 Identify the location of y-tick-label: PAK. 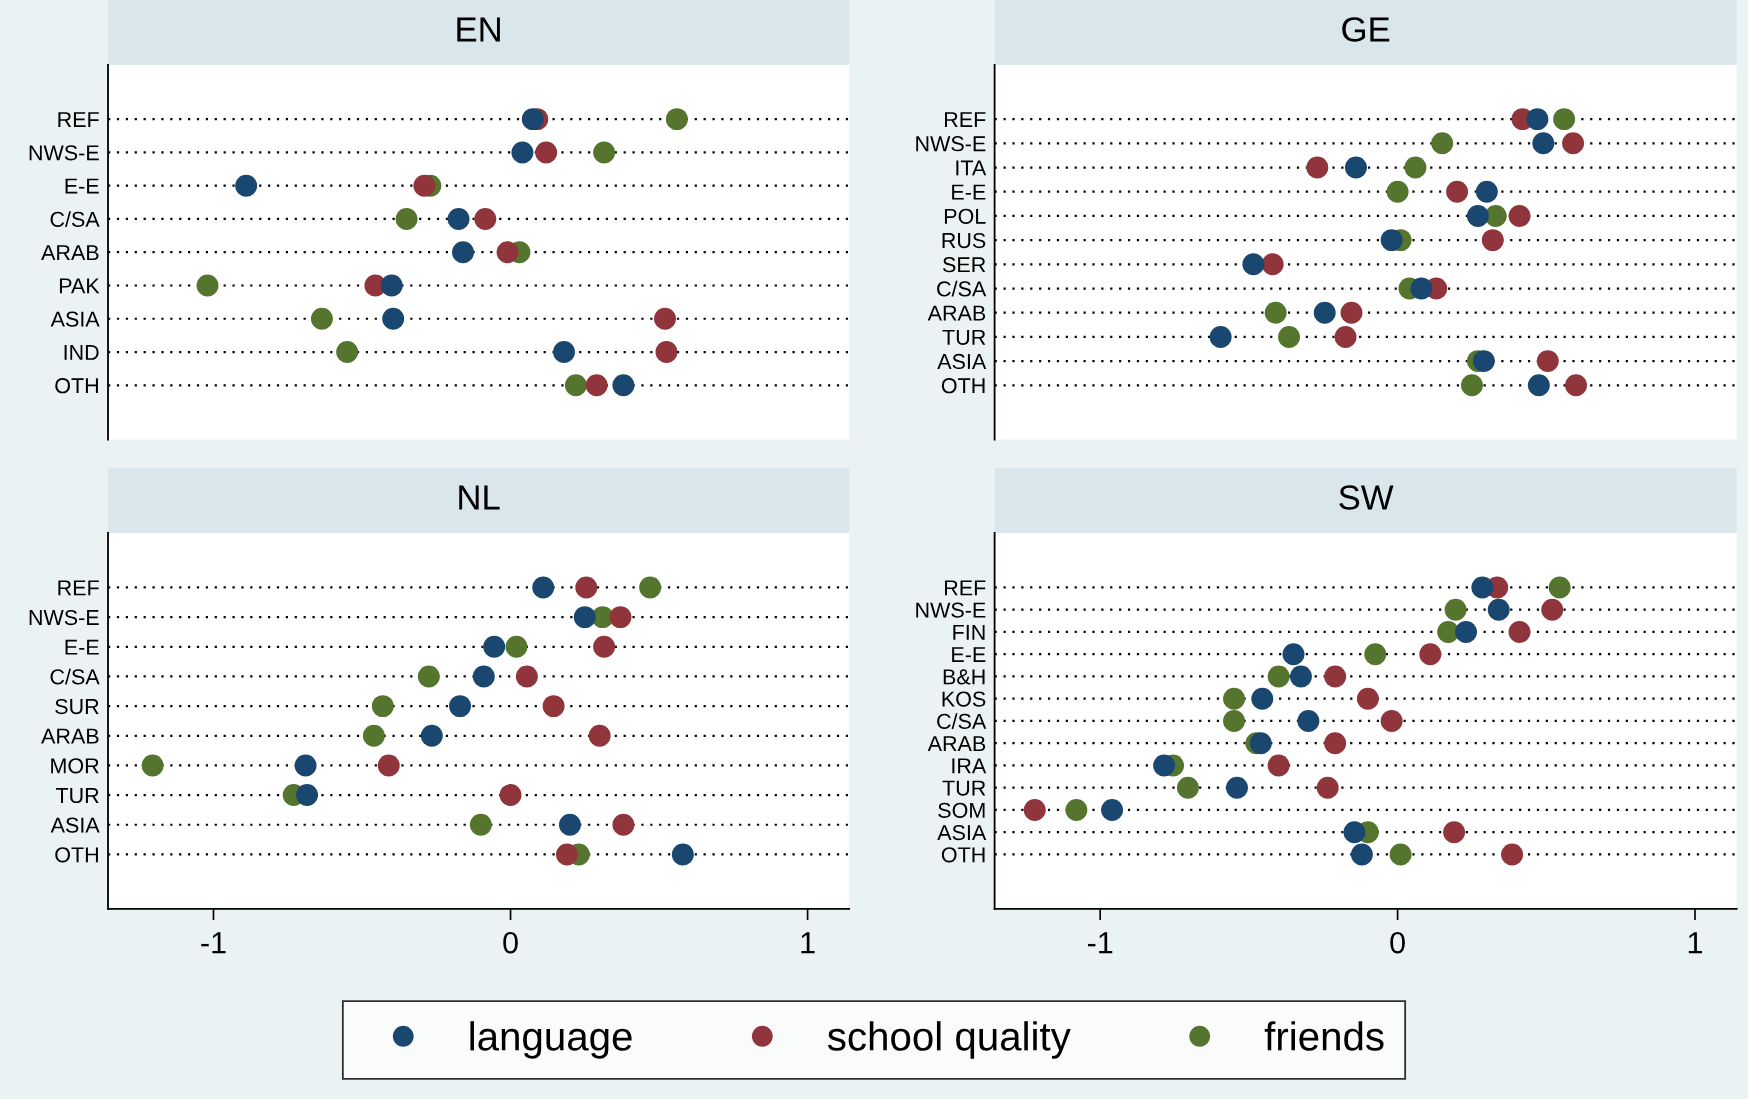
(79, 286).